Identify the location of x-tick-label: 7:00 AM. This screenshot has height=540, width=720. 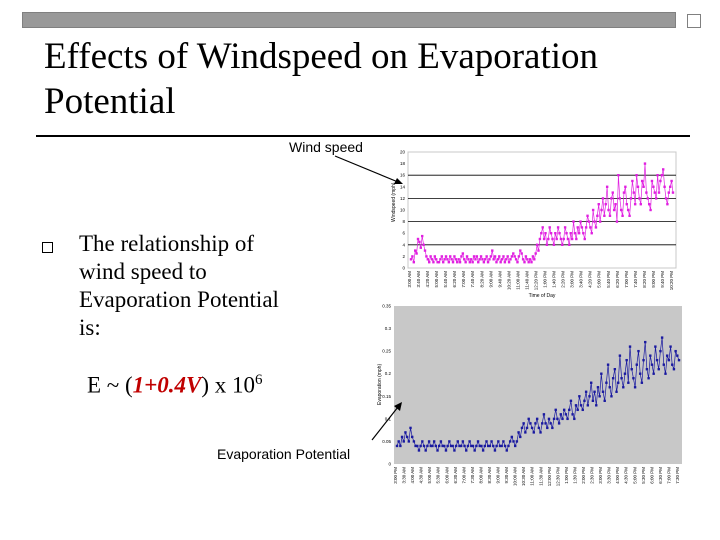
(463, 475).